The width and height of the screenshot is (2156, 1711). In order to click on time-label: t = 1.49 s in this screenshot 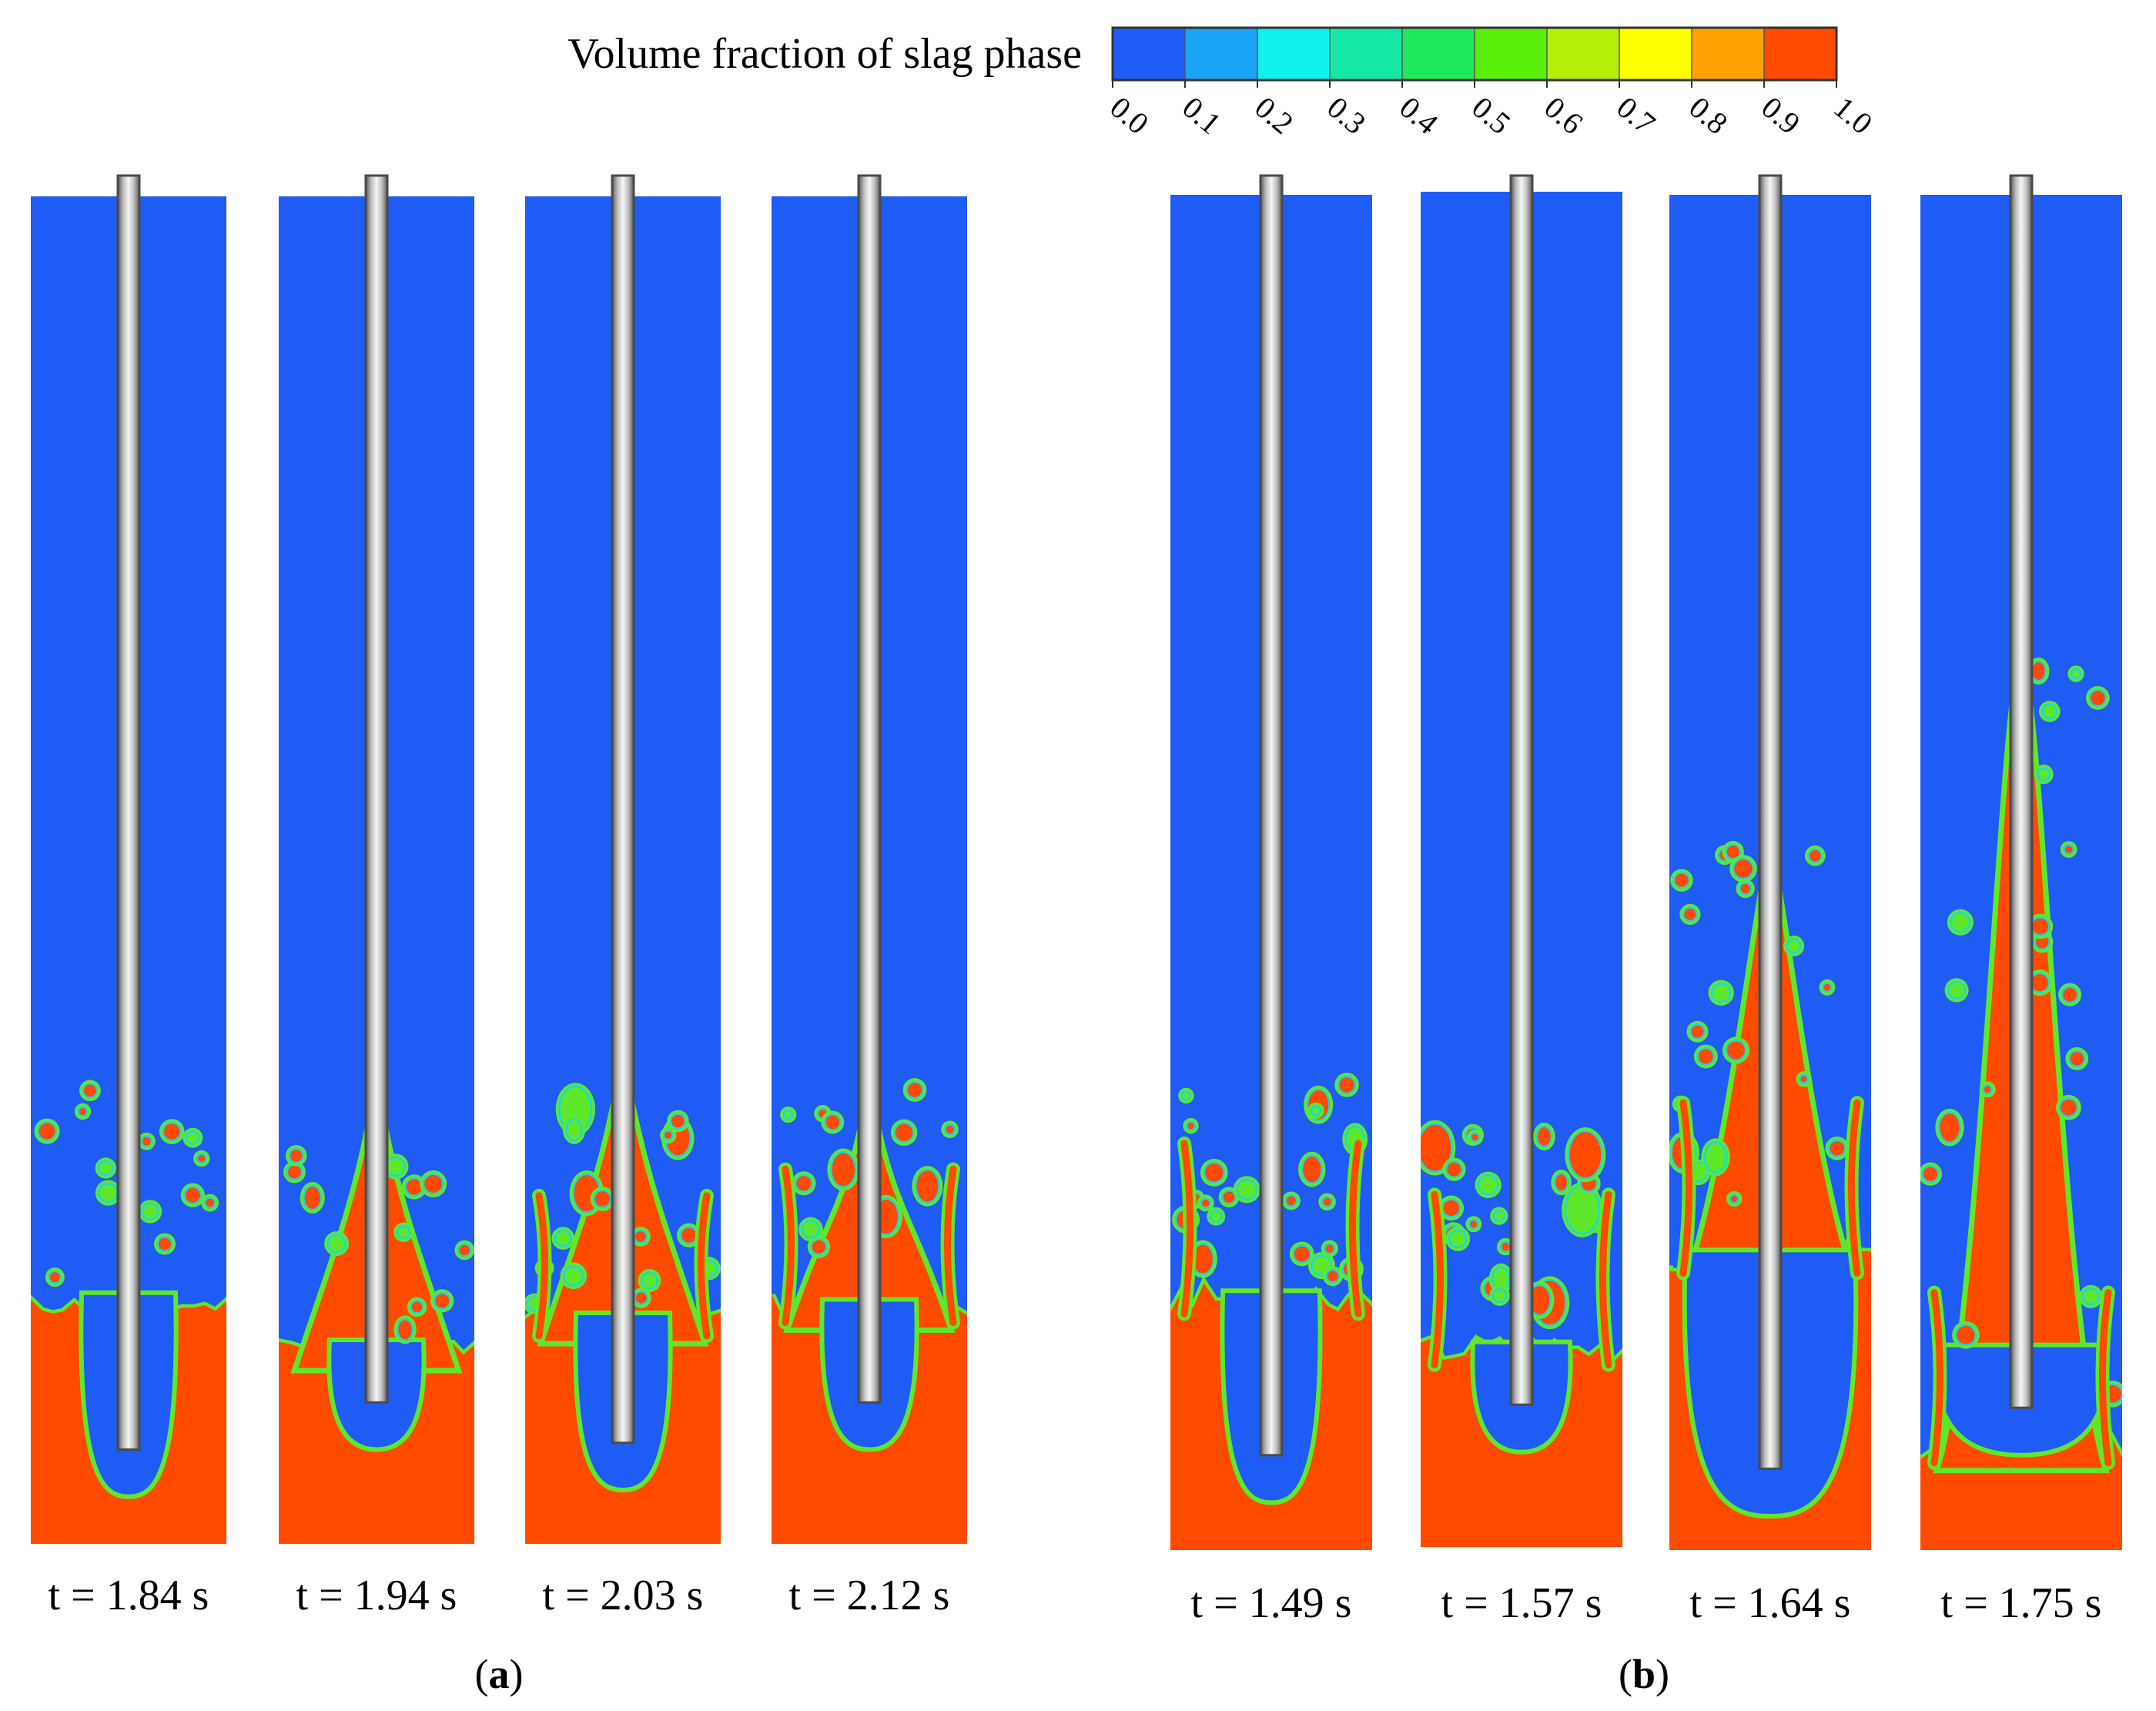, I will do `click(1271, 1603)`.